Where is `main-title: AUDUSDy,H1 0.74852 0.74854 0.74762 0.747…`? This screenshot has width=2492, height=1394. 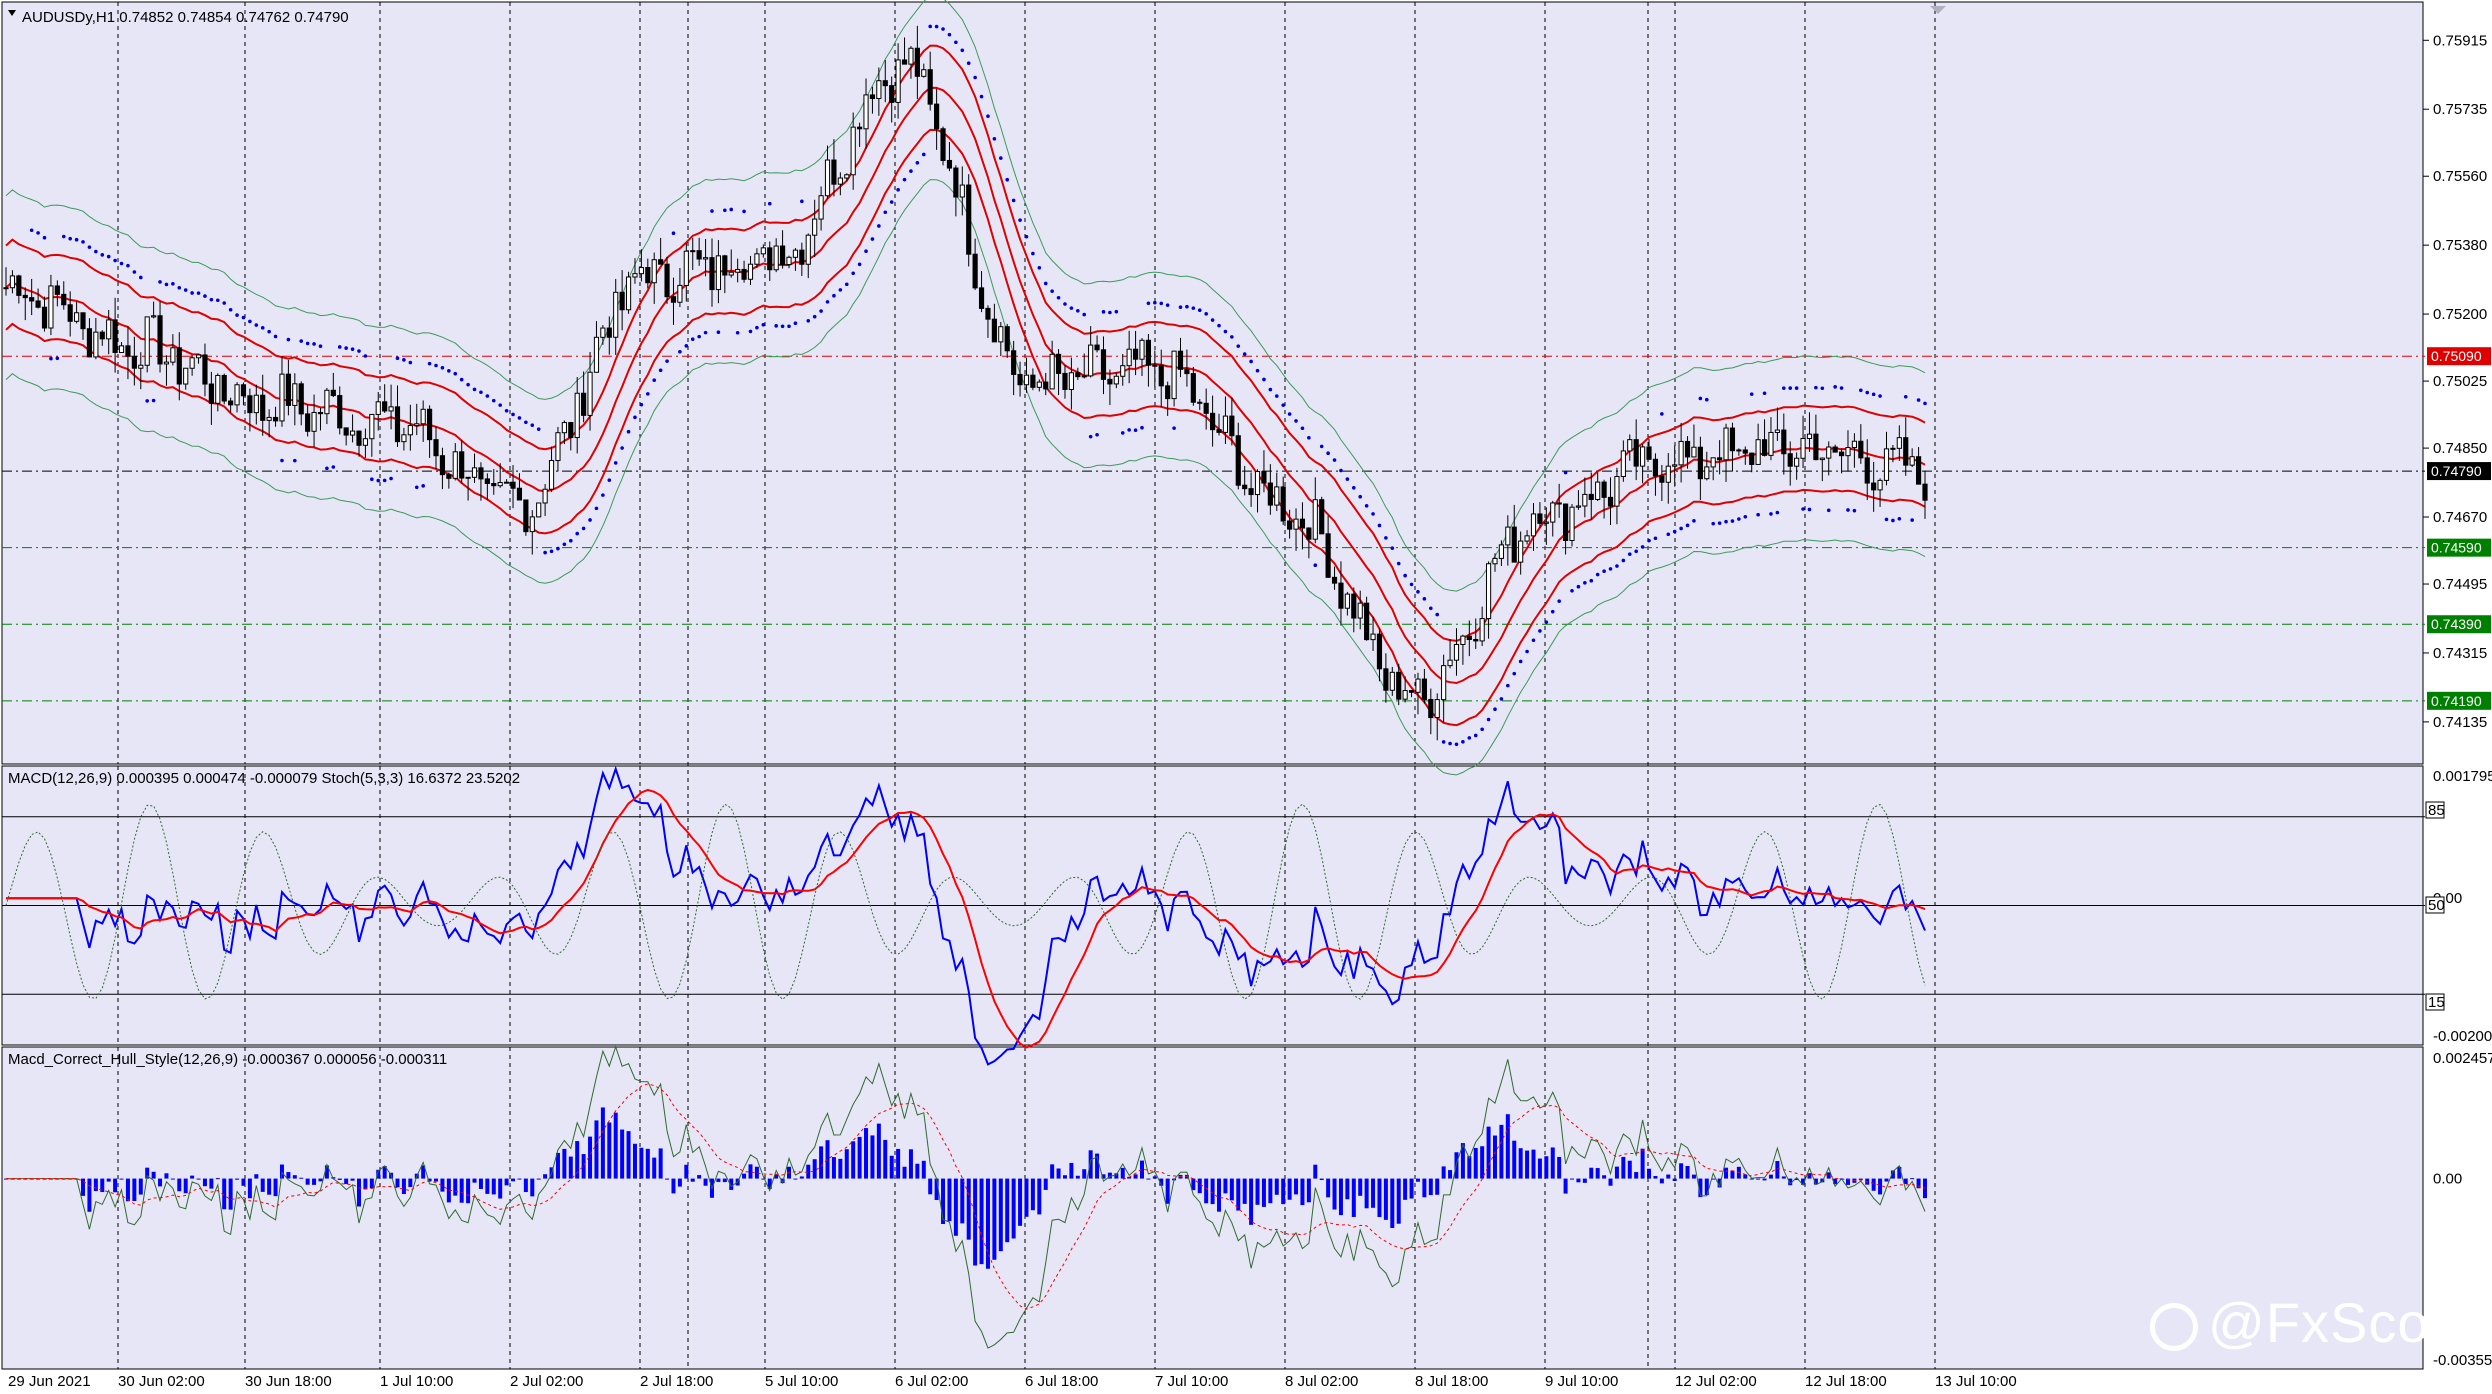 main-title: AUDUSDy,H1 0.74852 0.74854 0.74762 0.747… is located at coordinates (185, 17).